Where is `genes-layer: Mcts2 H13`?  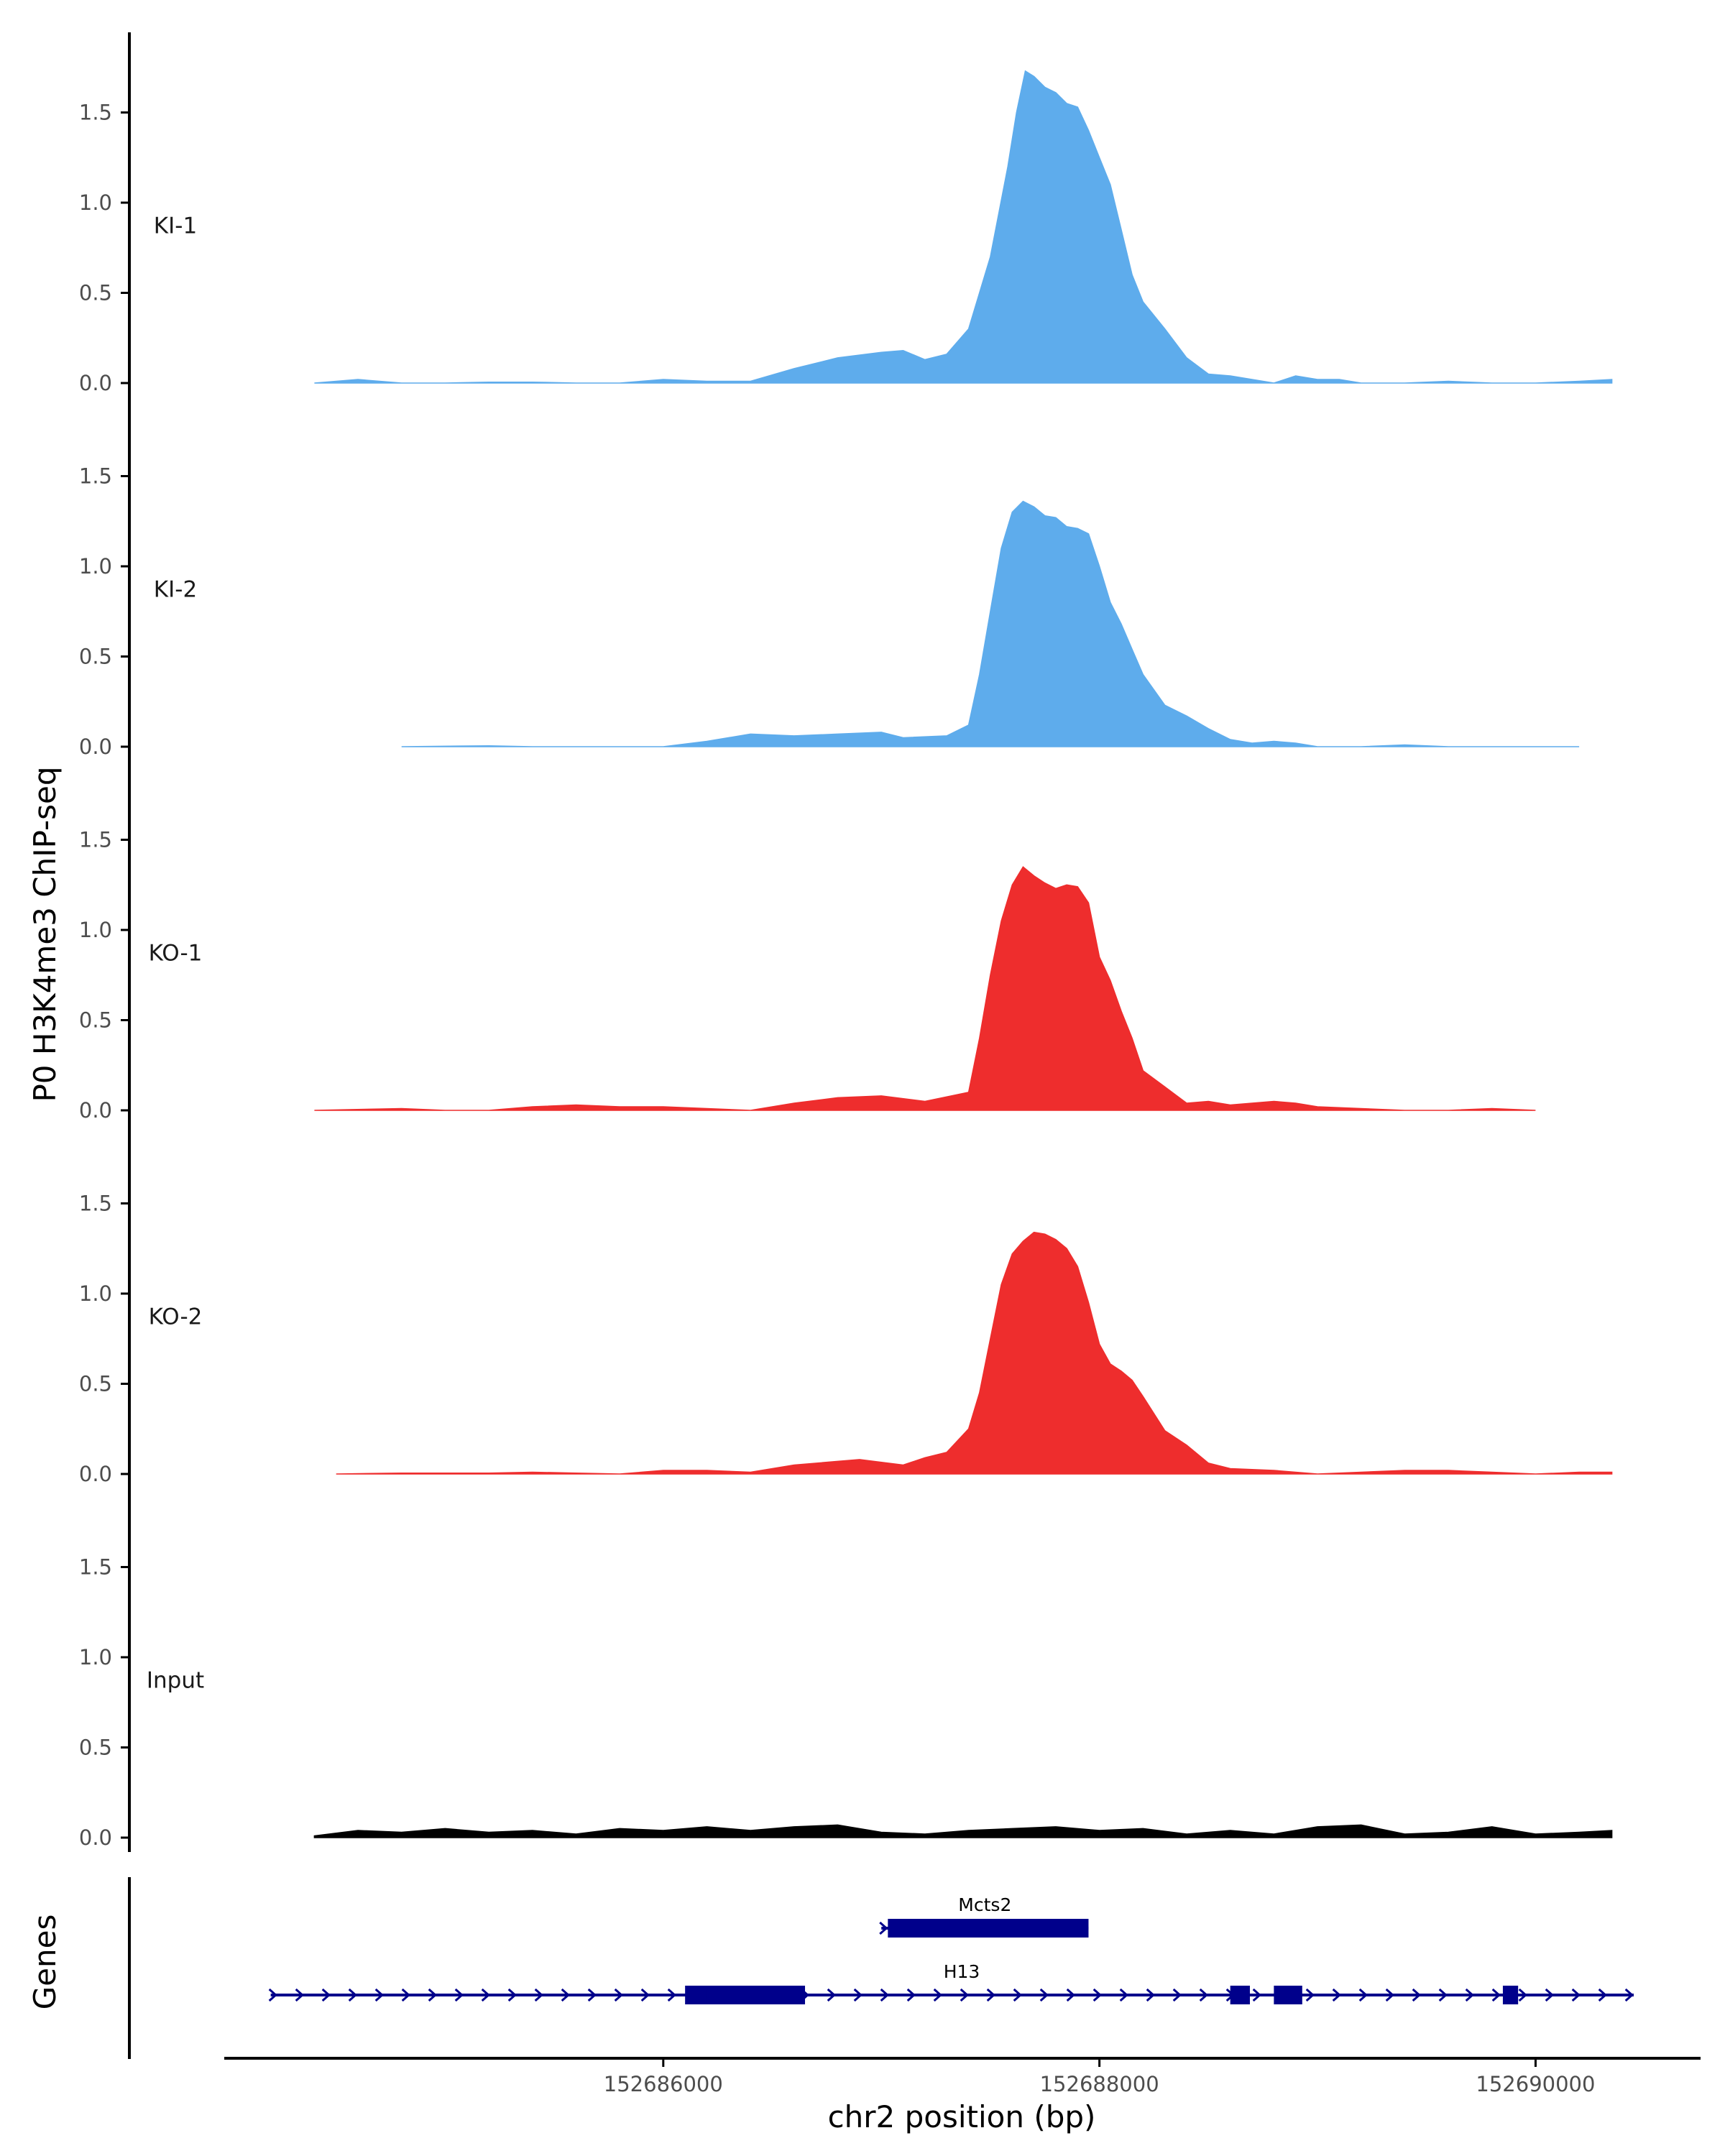 genes-layer: Mcts2 H13 is located at coordinates (881, 1968).